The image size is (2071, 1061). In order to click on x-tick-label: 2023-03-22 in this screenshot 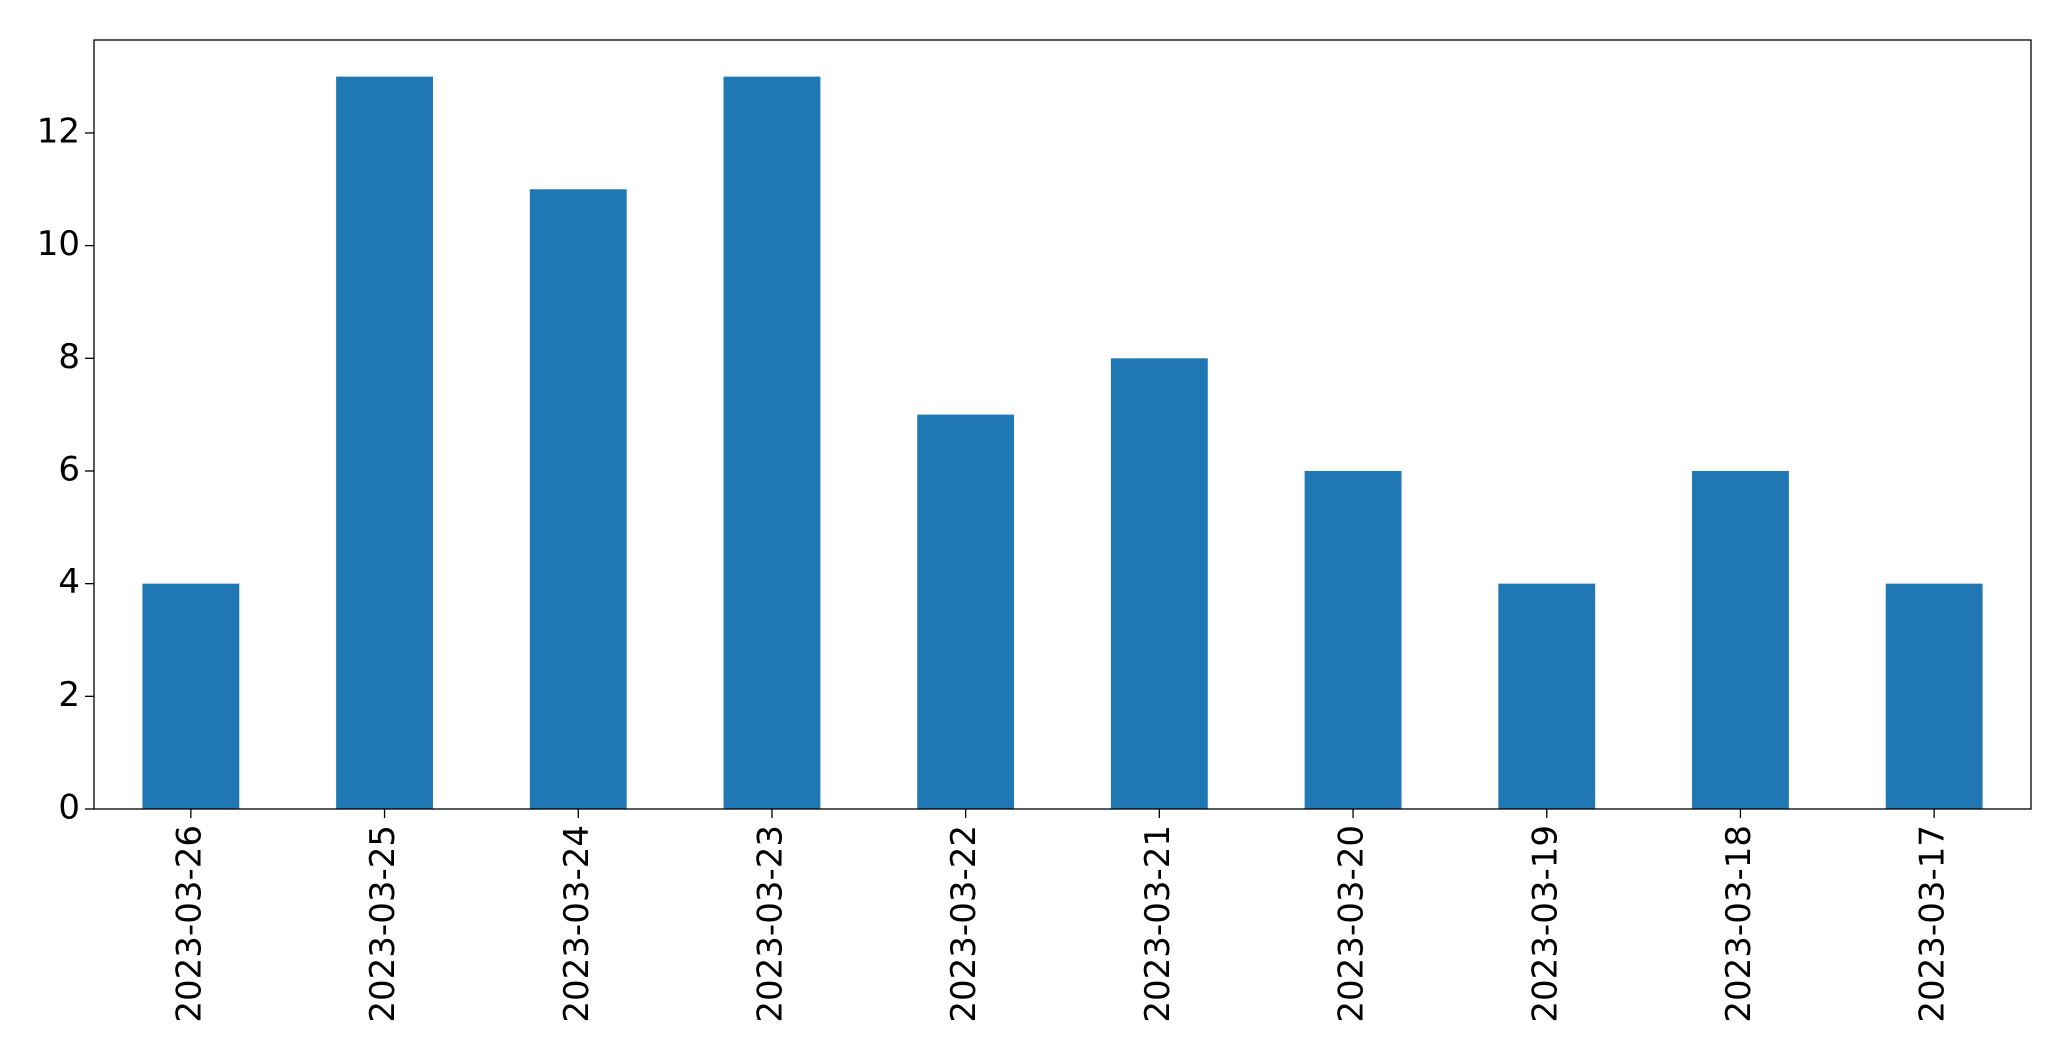, I will do `click(964, 924)`.